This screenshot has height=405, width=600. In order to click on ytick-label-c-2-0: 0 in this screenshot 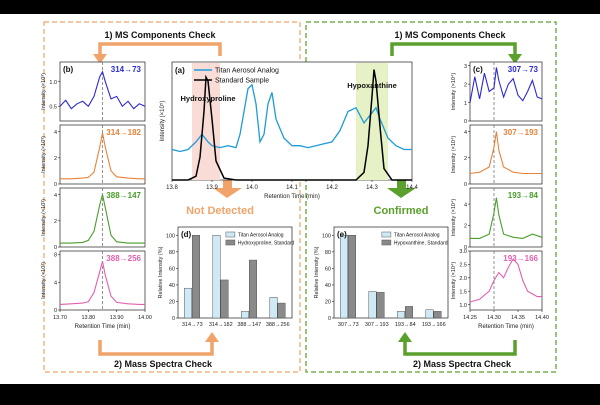, I will do `click(465, 248)`.